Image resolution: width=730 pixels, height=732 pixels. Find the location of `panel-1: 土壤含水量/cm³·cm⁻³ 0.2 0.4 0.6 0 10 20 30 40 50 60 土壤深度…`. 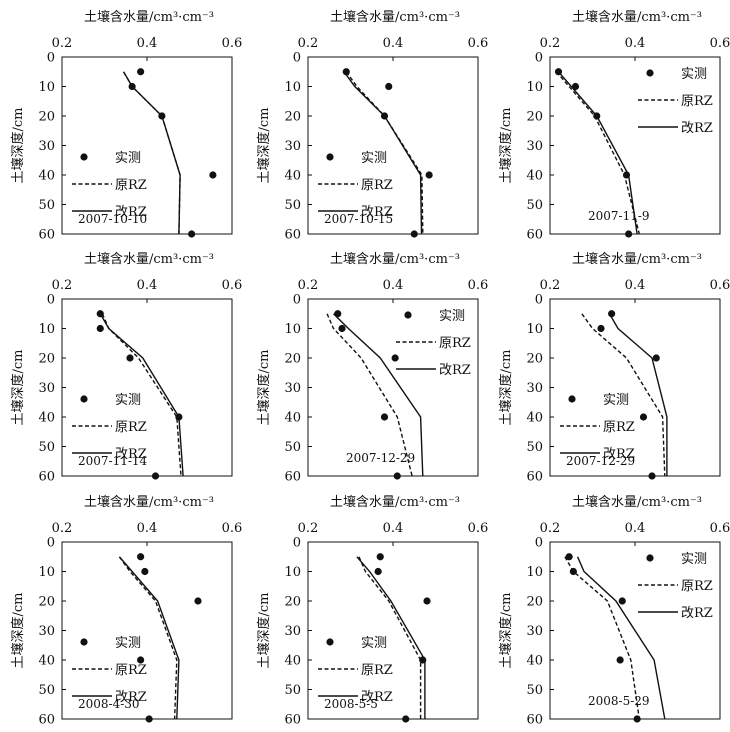

panel-1: 土壤含水量/cm³·cm⁻³ 0.2 0.4 0.6 0 10 20 30 40 50 60 土壤深度… is located at coordinates (126, 126).